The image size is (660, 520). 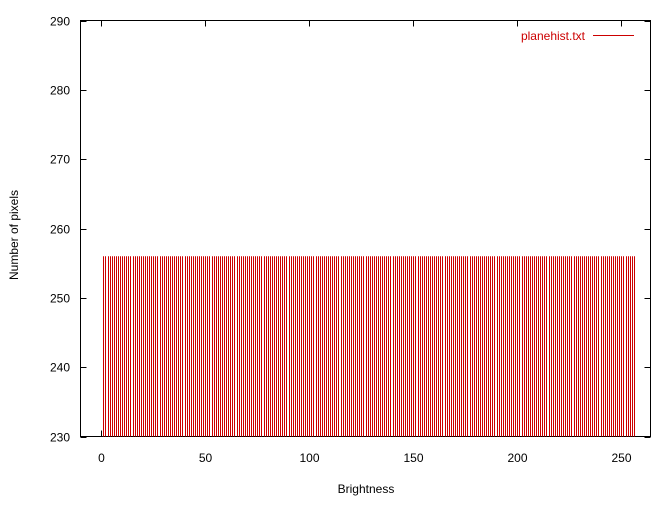 What do you see at coordinates (621, 458) in the screenshot?
I see `x-tick-label: 250` at bounding box center [621, 458].